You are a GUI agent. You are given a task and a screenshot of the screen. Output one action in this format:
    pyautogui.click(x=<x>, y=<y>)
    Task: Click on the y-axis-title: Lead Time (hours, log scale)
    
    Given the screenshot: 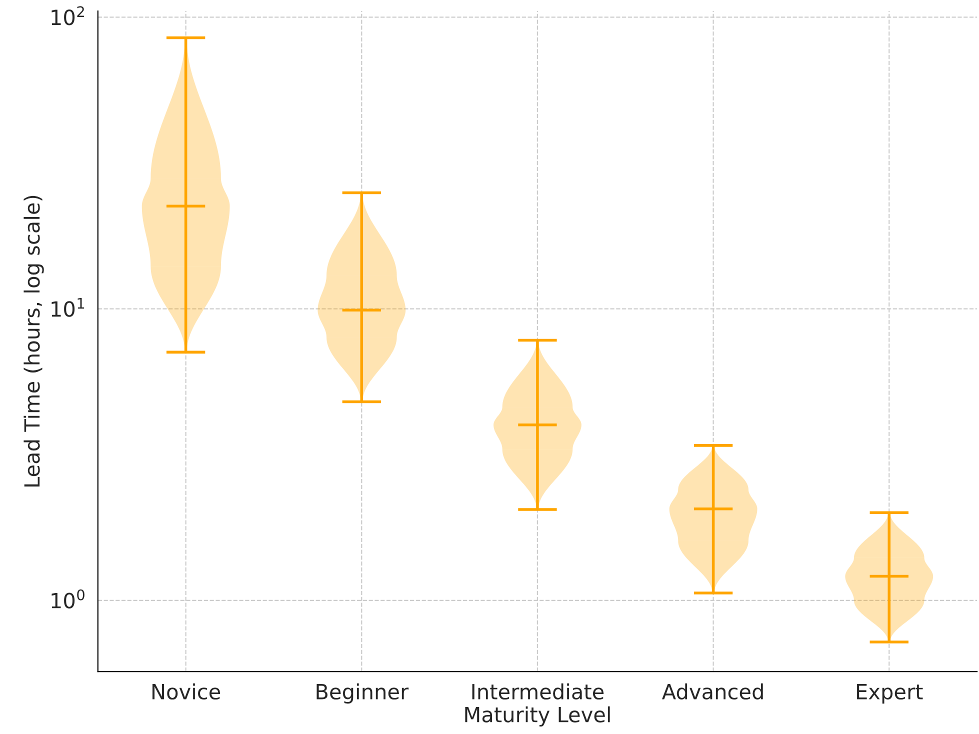 What is the action you would take?
    pyautogui.click(x=34, y=341)
    